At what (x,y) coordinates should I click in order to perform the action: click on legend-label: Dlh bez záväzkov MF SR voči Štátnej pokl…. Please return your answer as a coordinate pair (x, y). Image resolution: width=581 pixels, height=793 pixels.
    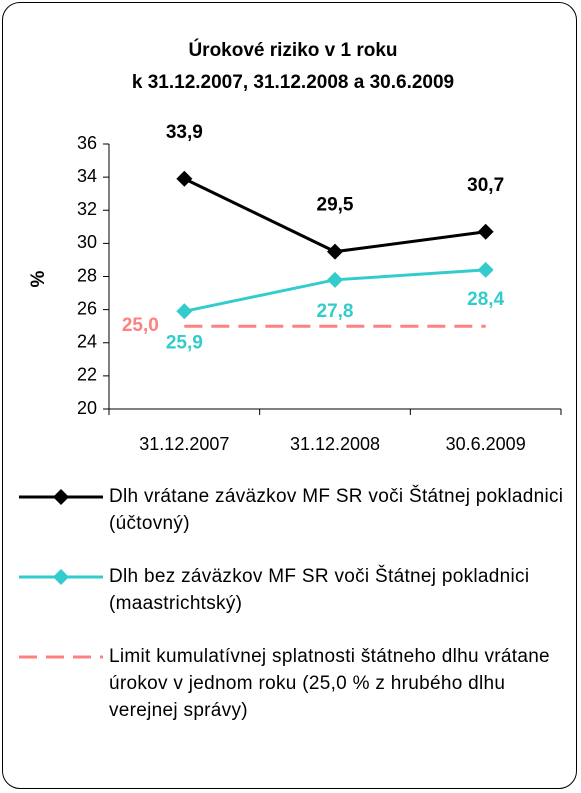
    Looking at the image, I should click on (319, 590).